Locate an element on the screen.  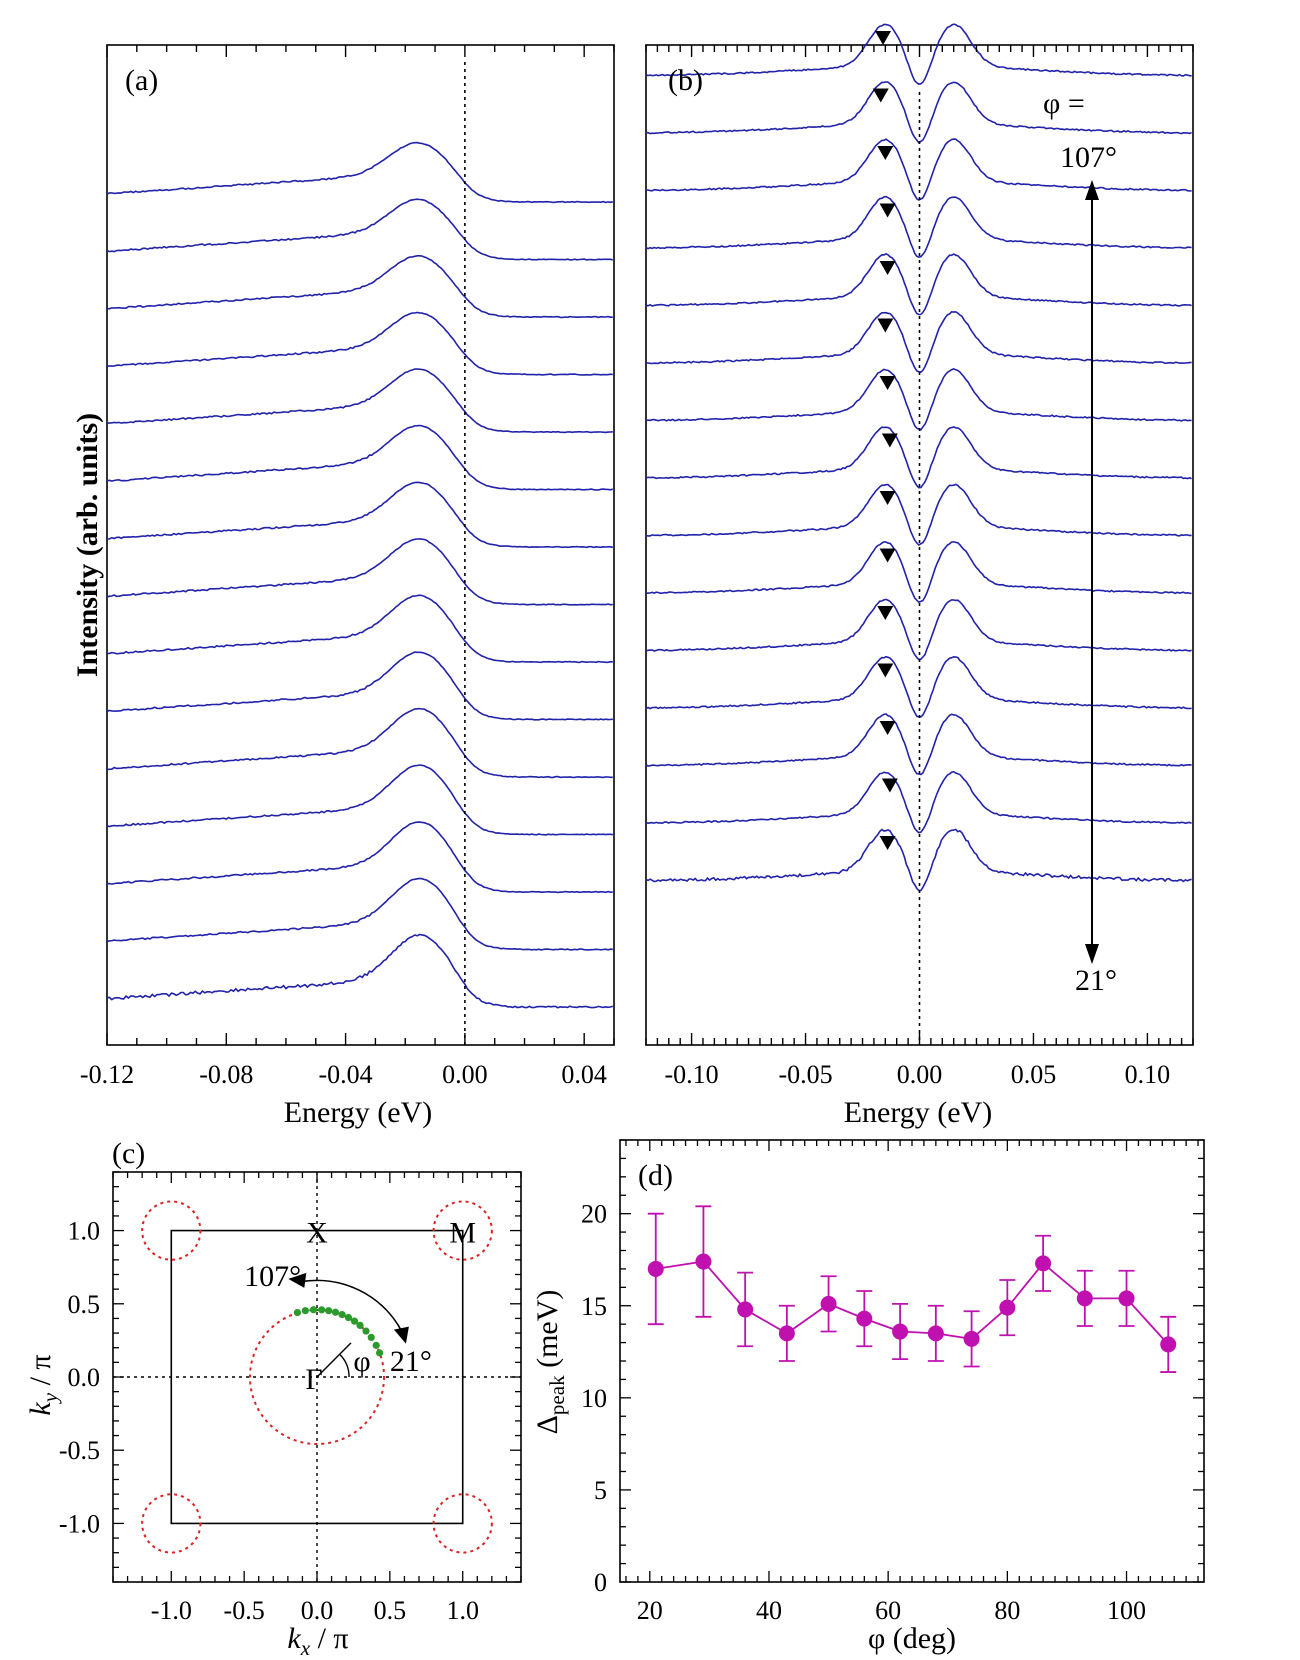
phi-bottom-label: 21° is located at coordinates (1096, 980).